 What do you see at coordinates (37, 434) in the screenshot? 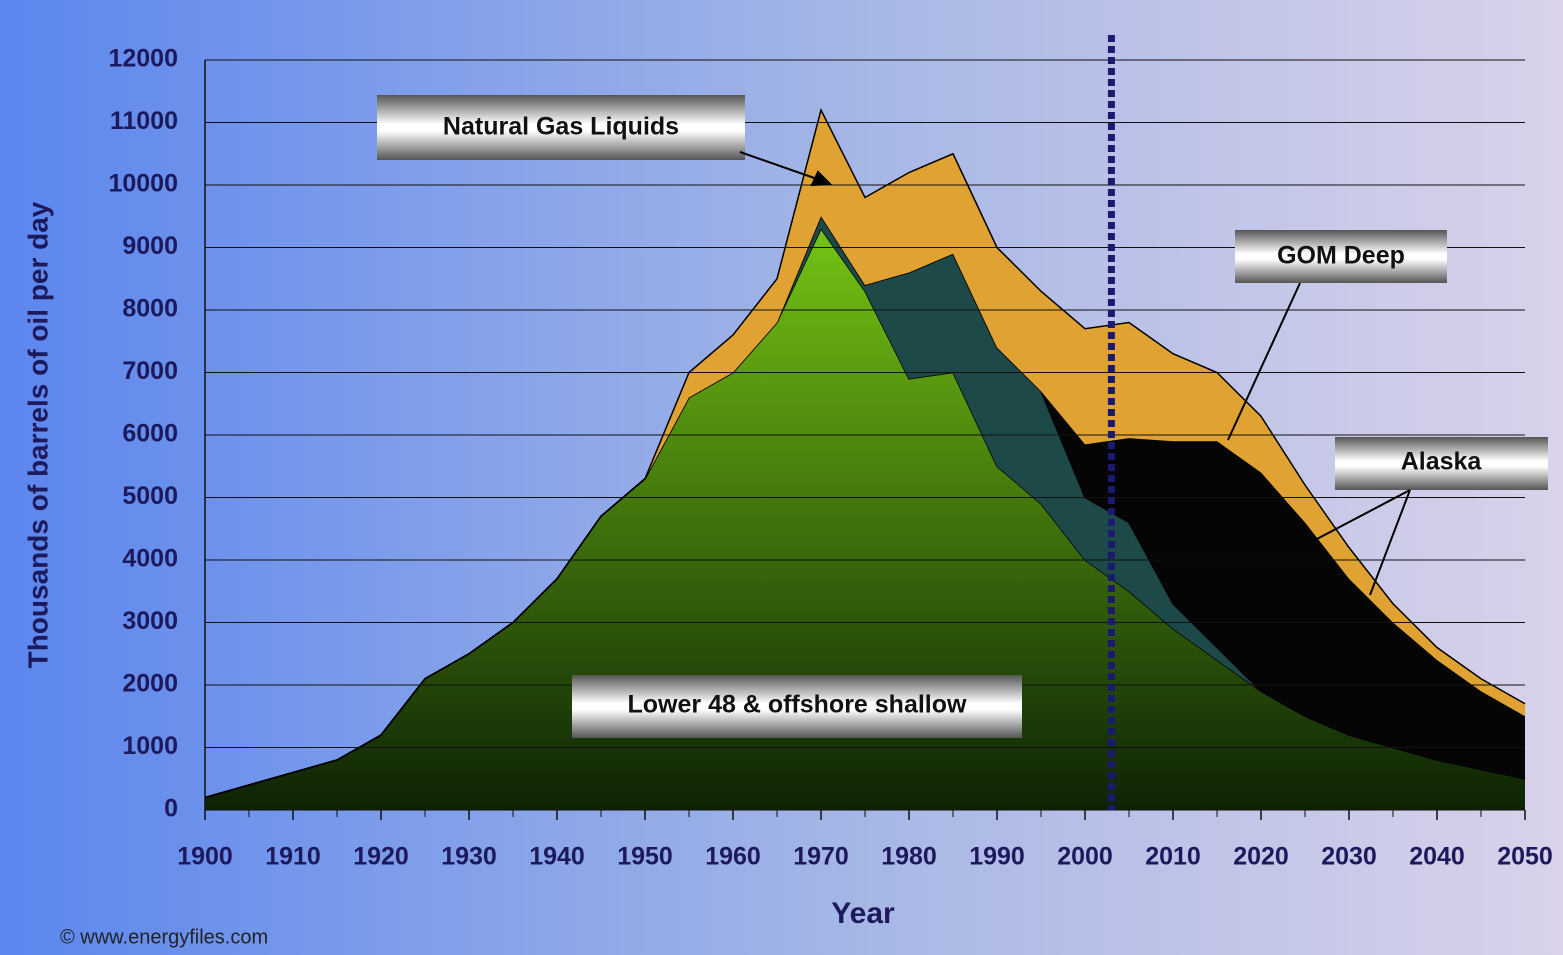
I see `y-axis-label: Thousands of barrels of oil per day` at bounding box center [37, 434].